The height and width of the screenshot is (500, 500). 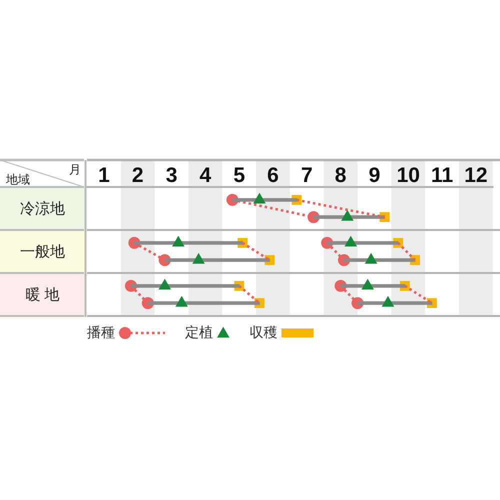 I want to click on x-tick-label: 7, so click(x=306, y=176).